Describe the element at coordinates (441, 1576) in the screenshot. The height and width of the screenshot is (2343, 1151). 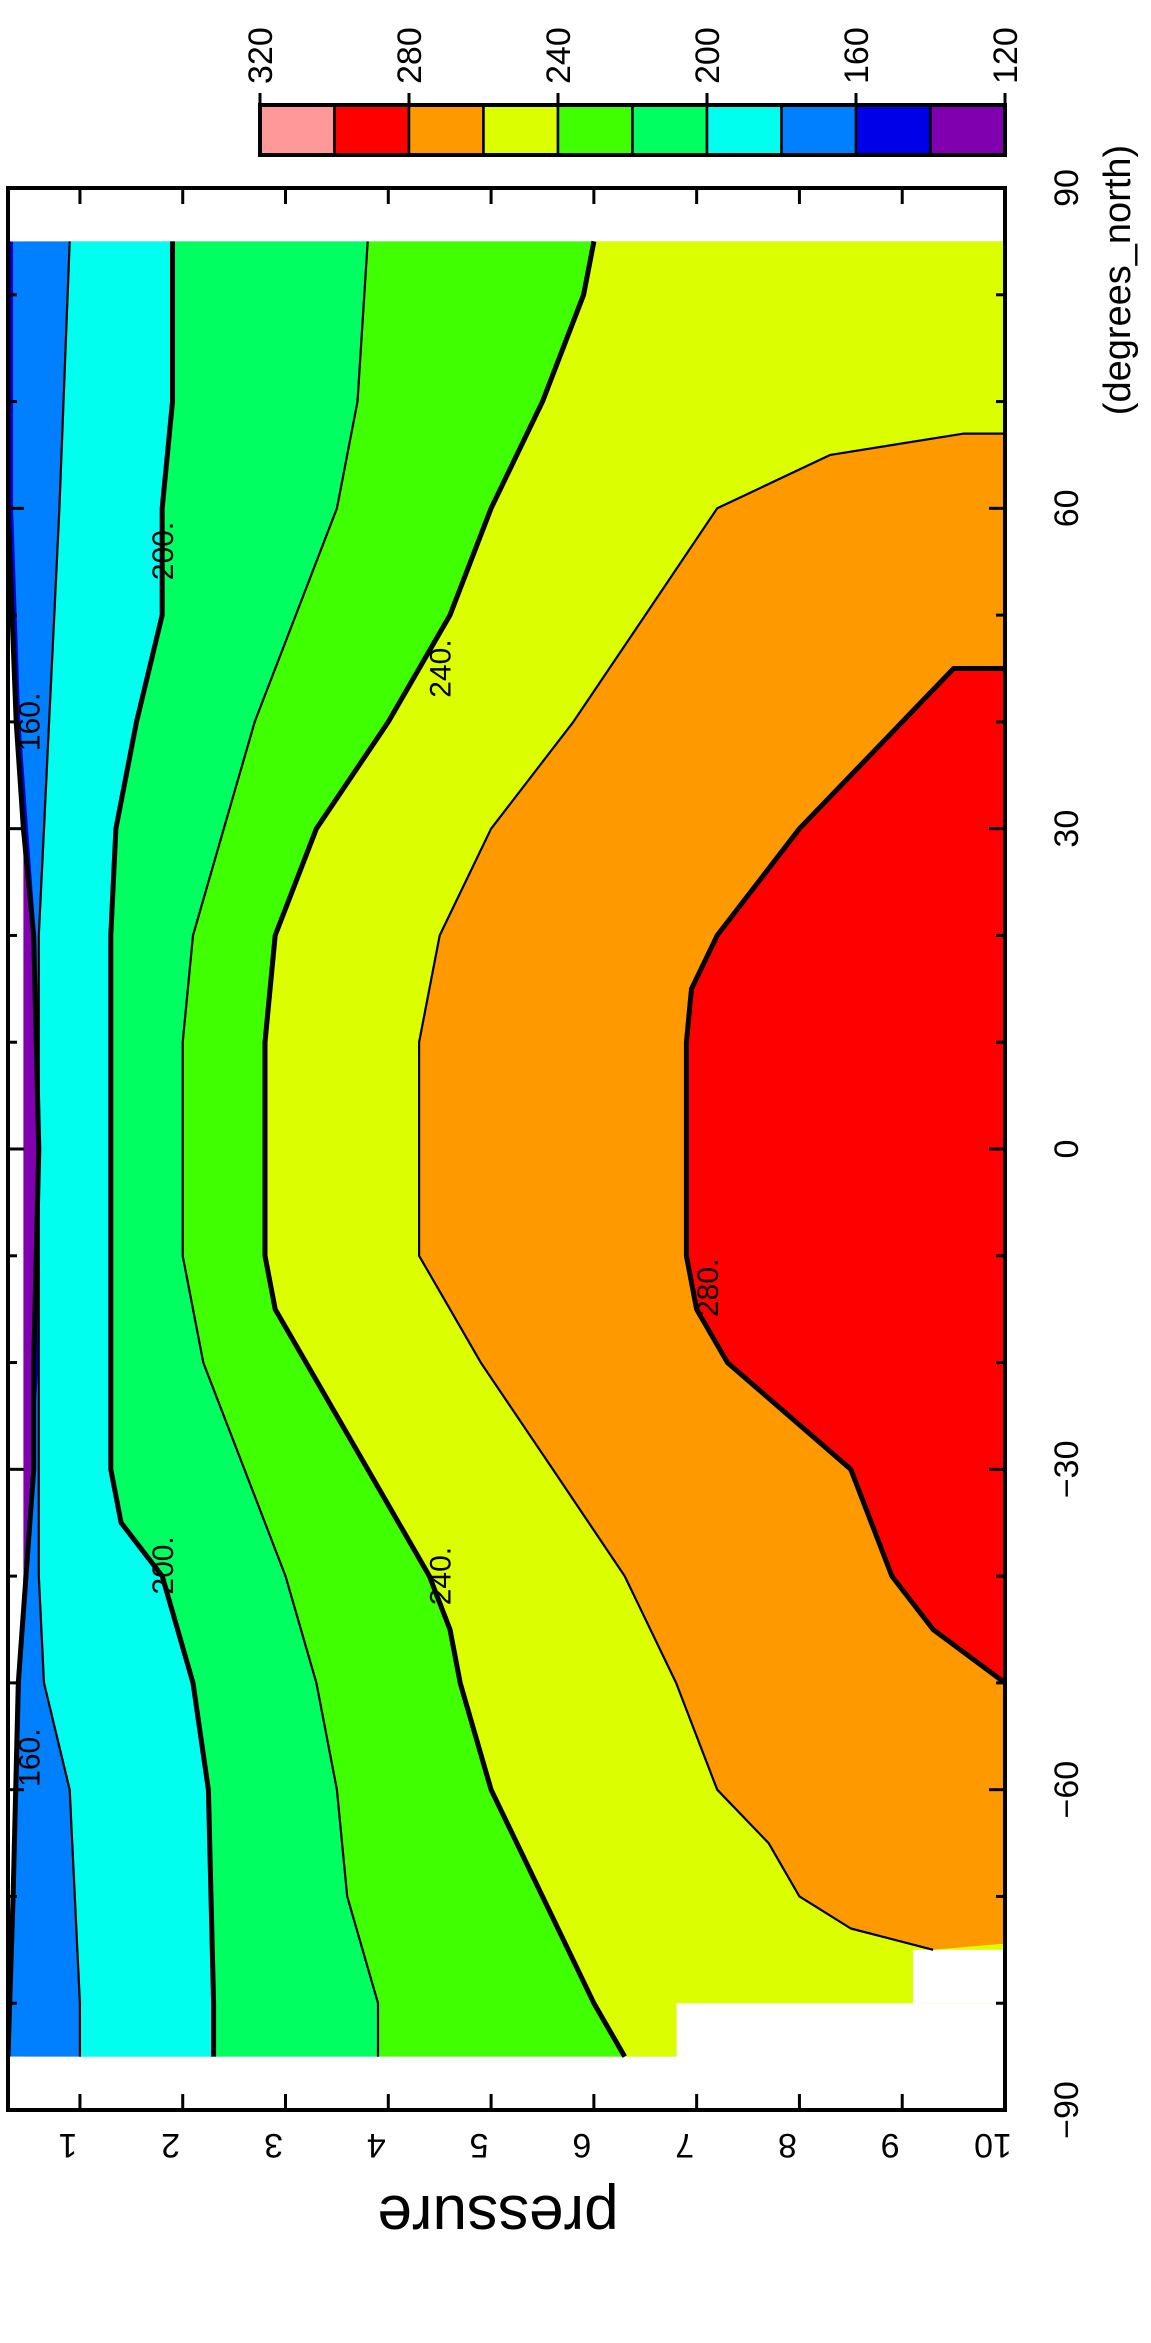
I see `contour-label-4: 240.` at that location.